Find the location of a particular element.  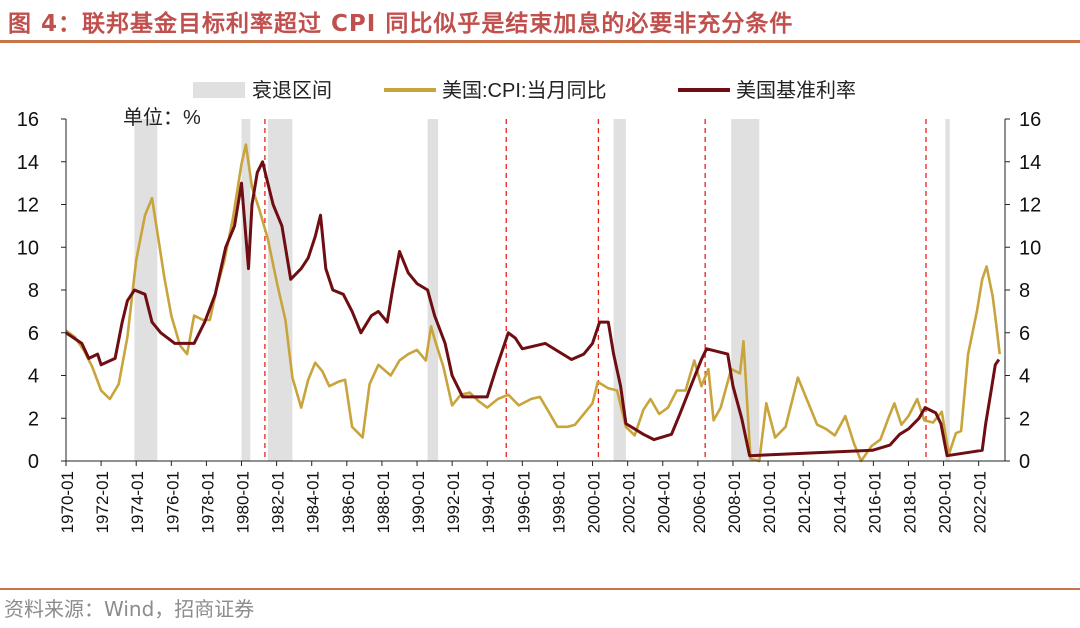

y-tick-label-left: 4 is located at coordinates (33, 377).